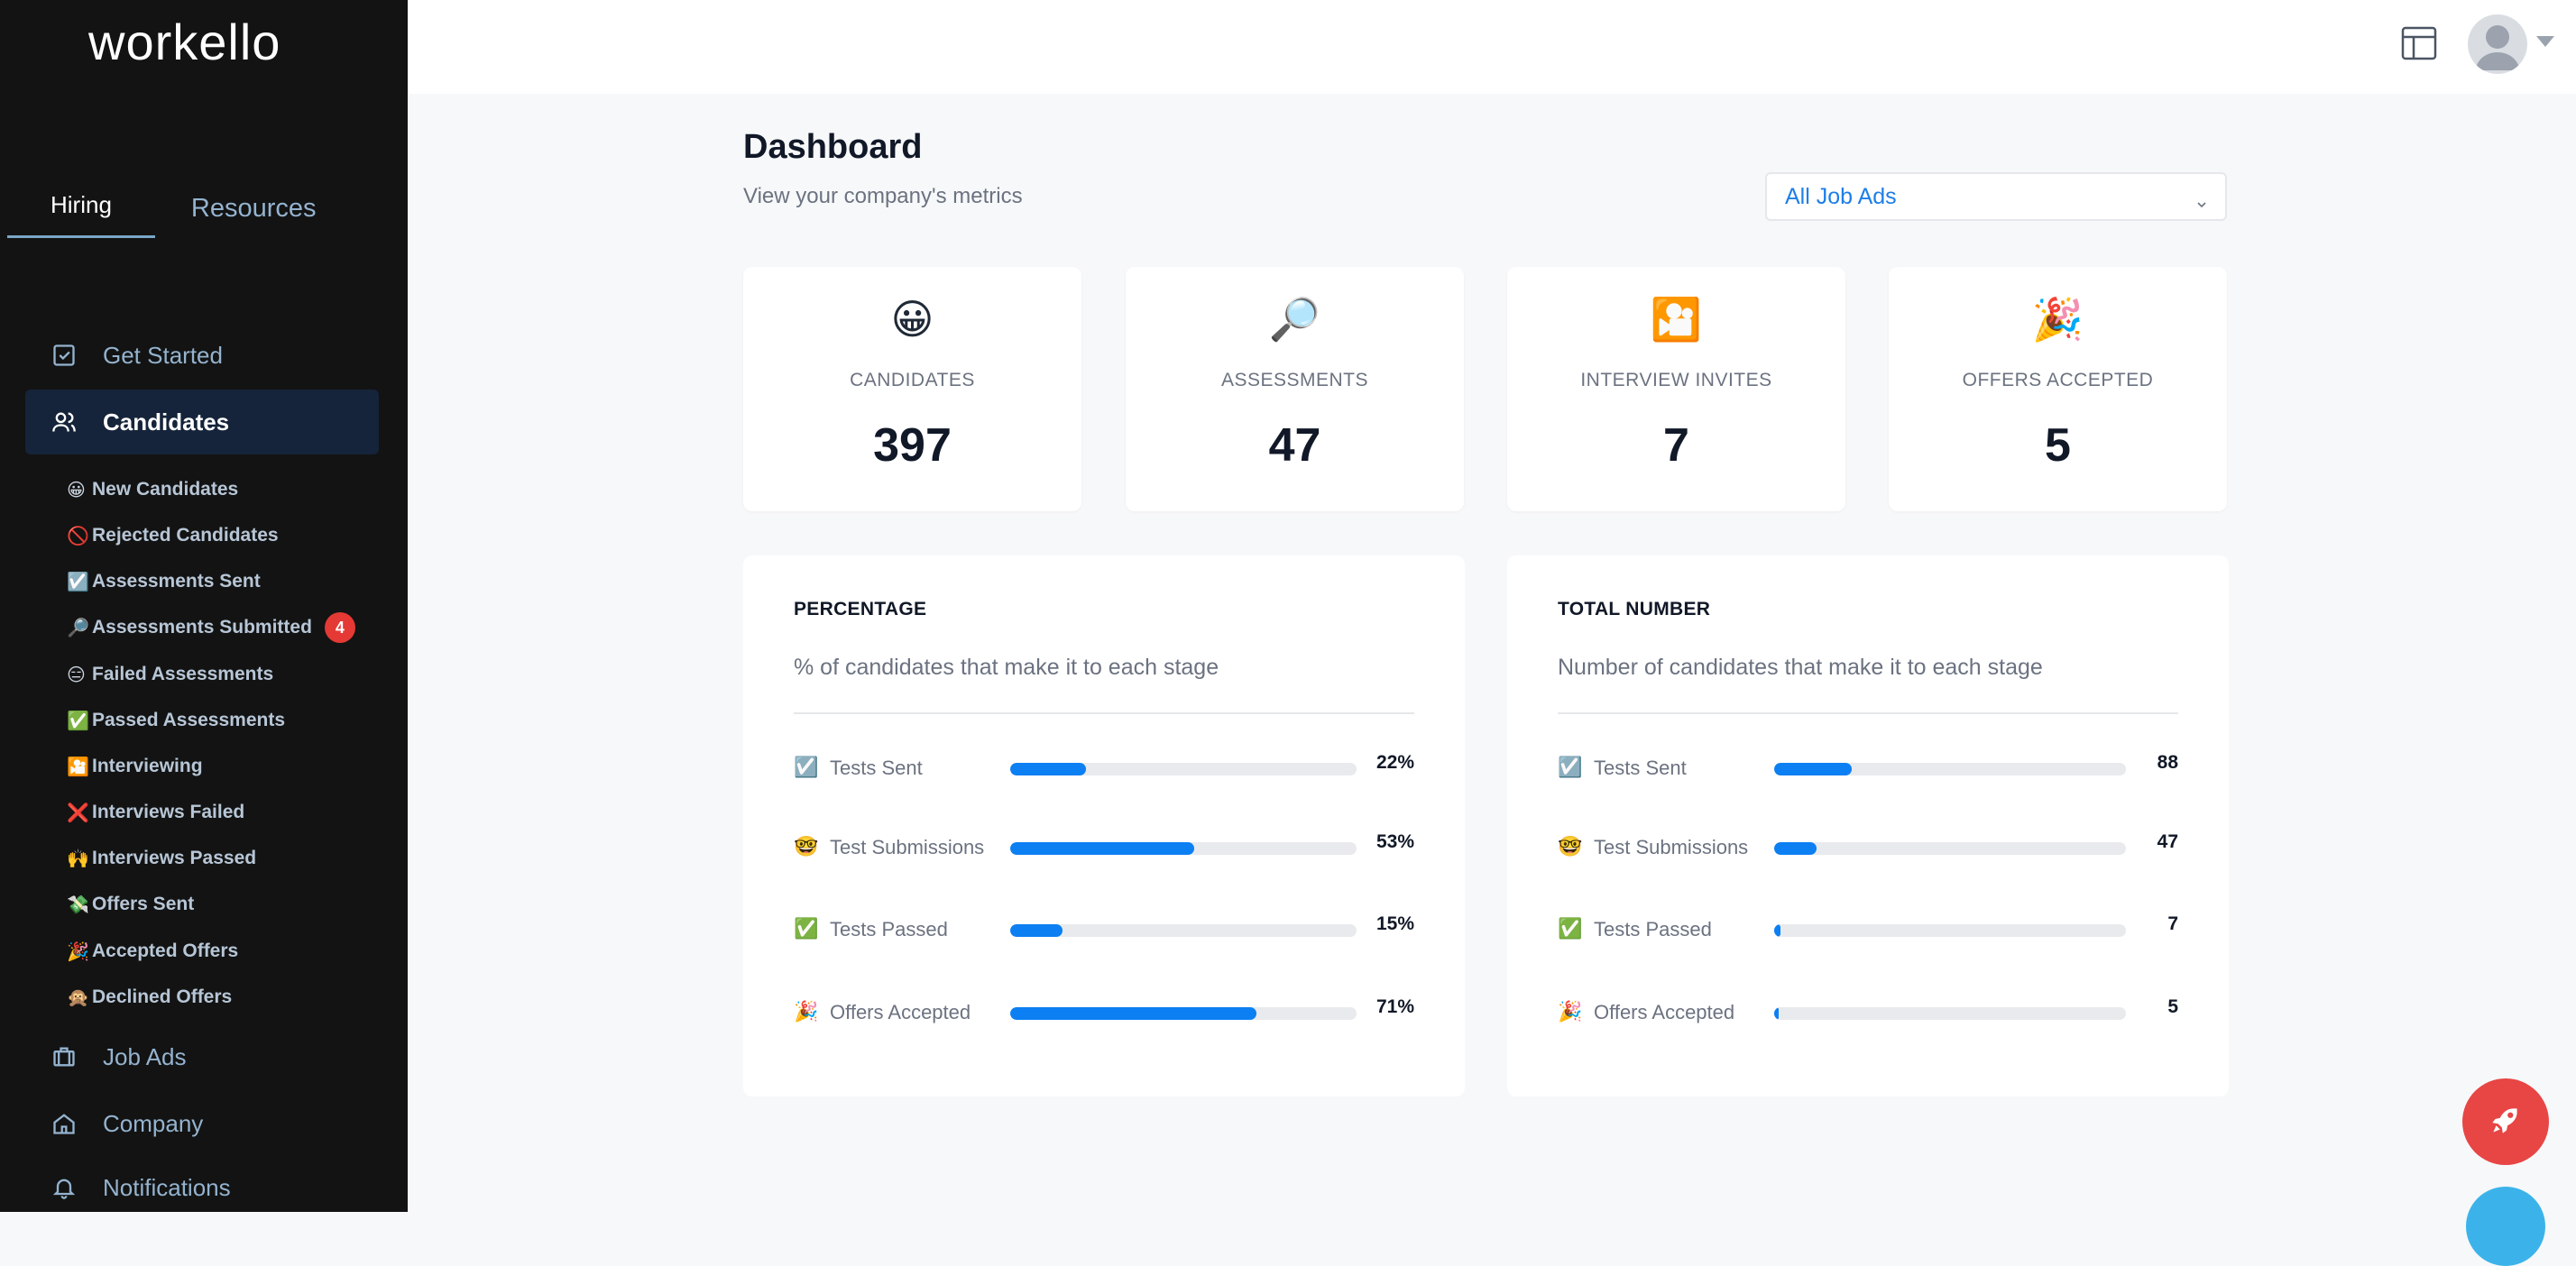  I want to click on layout-icon, so click(2419, 43).